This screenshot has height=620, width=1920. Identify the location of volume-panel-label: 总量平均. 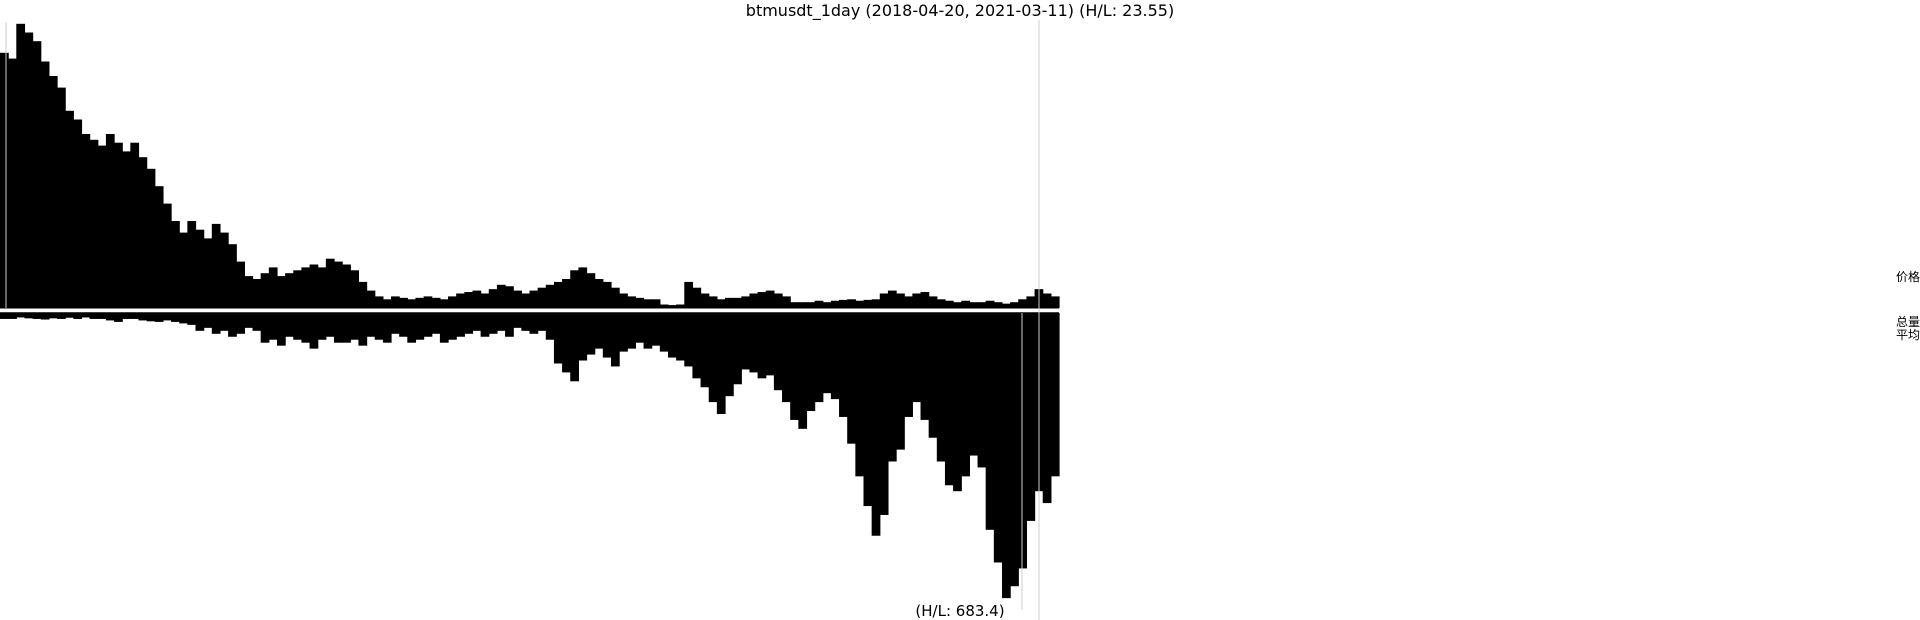
(1908, 328).